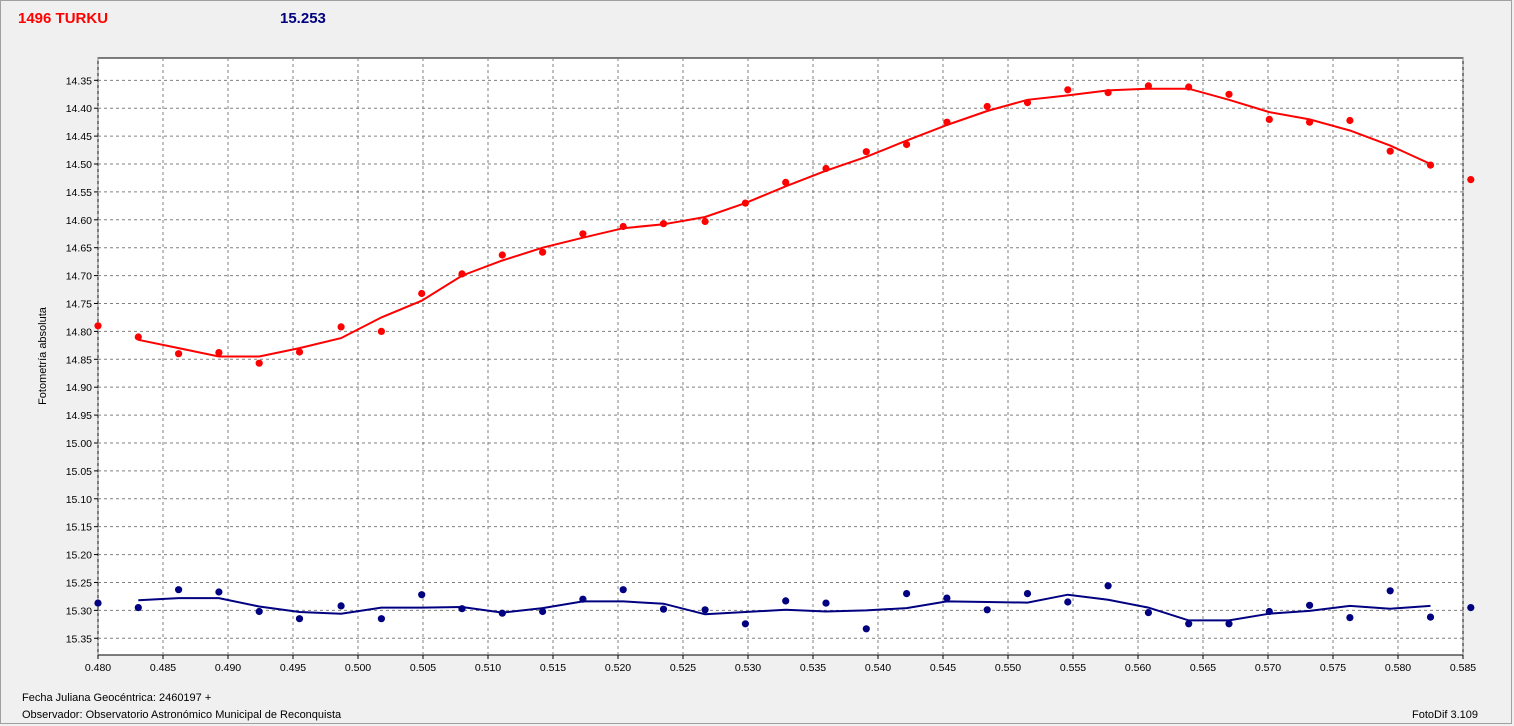  Describe the element at coordinates (943, 668) in the screenshot. I see `x-tick-label: 0.545` at that location.